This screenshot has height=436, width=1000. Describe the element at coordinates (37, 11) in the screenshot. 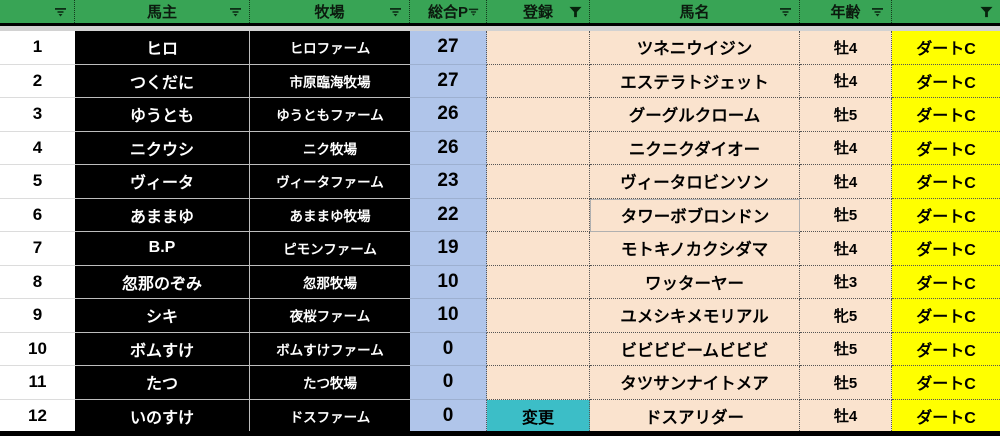

I see `header-cell-index` at that location.